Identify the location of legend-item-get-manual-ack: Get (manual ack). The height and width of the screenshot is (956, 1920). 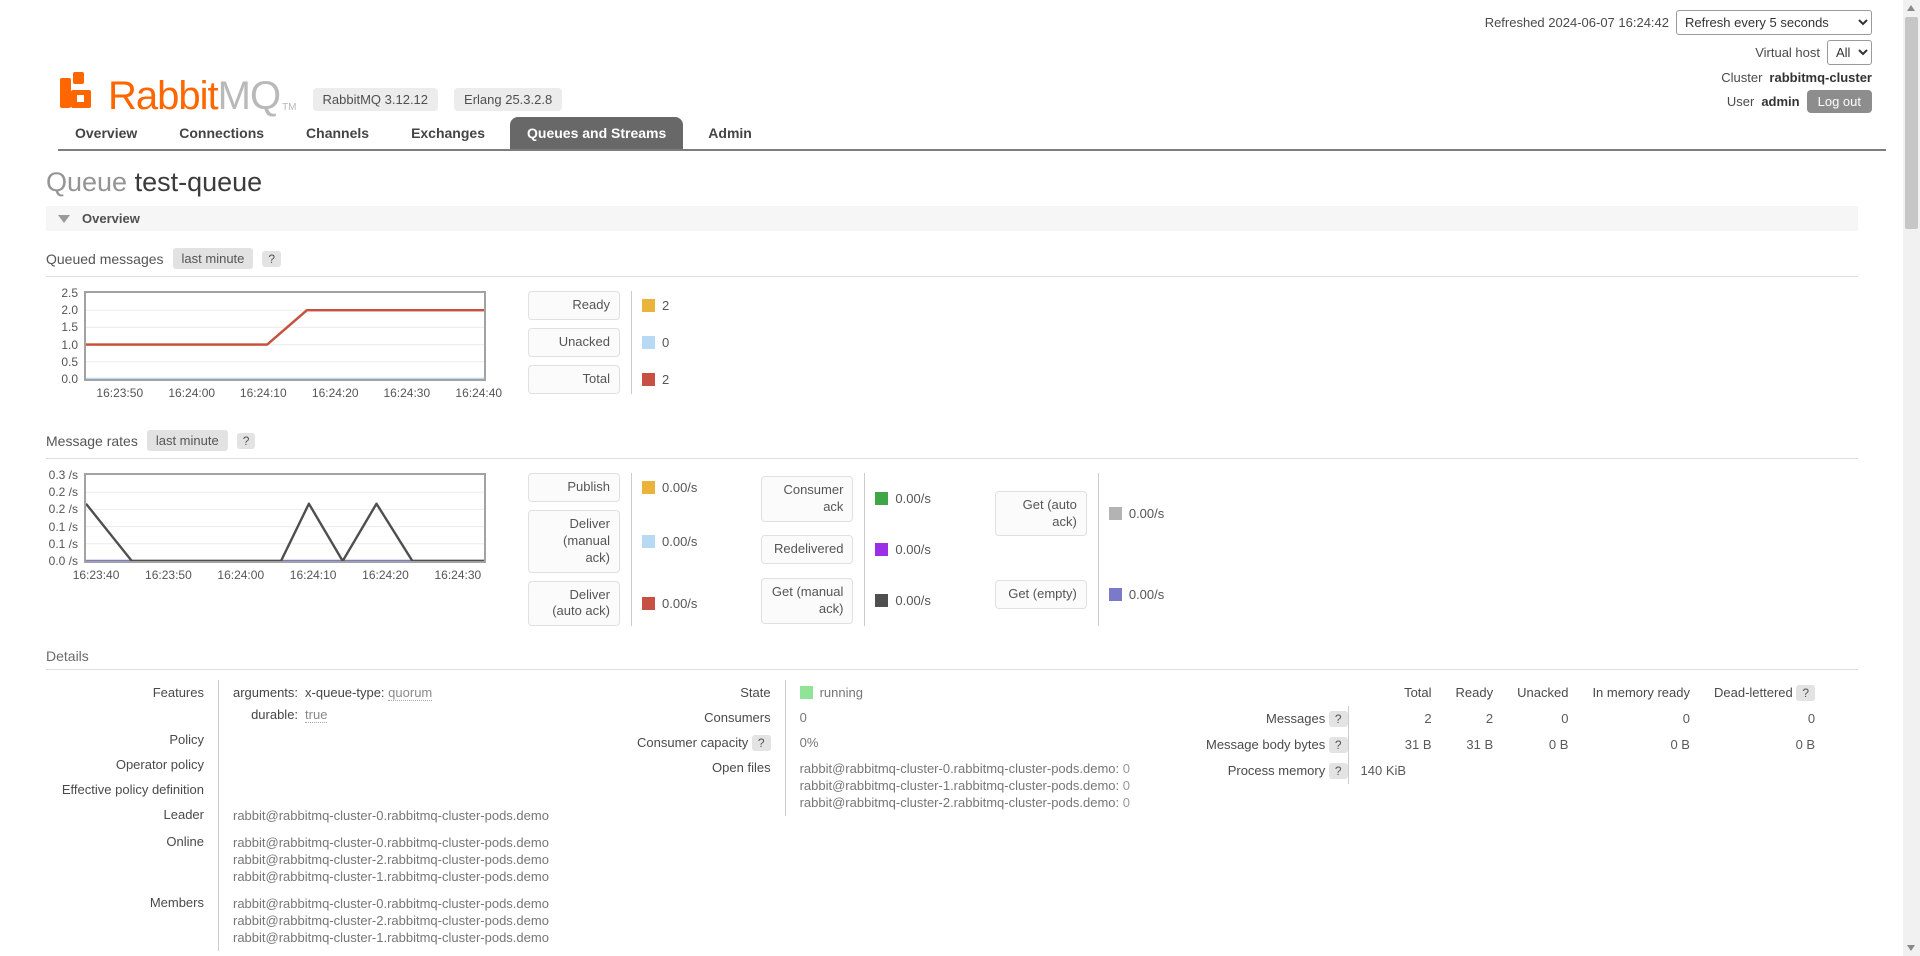
(807, 600).